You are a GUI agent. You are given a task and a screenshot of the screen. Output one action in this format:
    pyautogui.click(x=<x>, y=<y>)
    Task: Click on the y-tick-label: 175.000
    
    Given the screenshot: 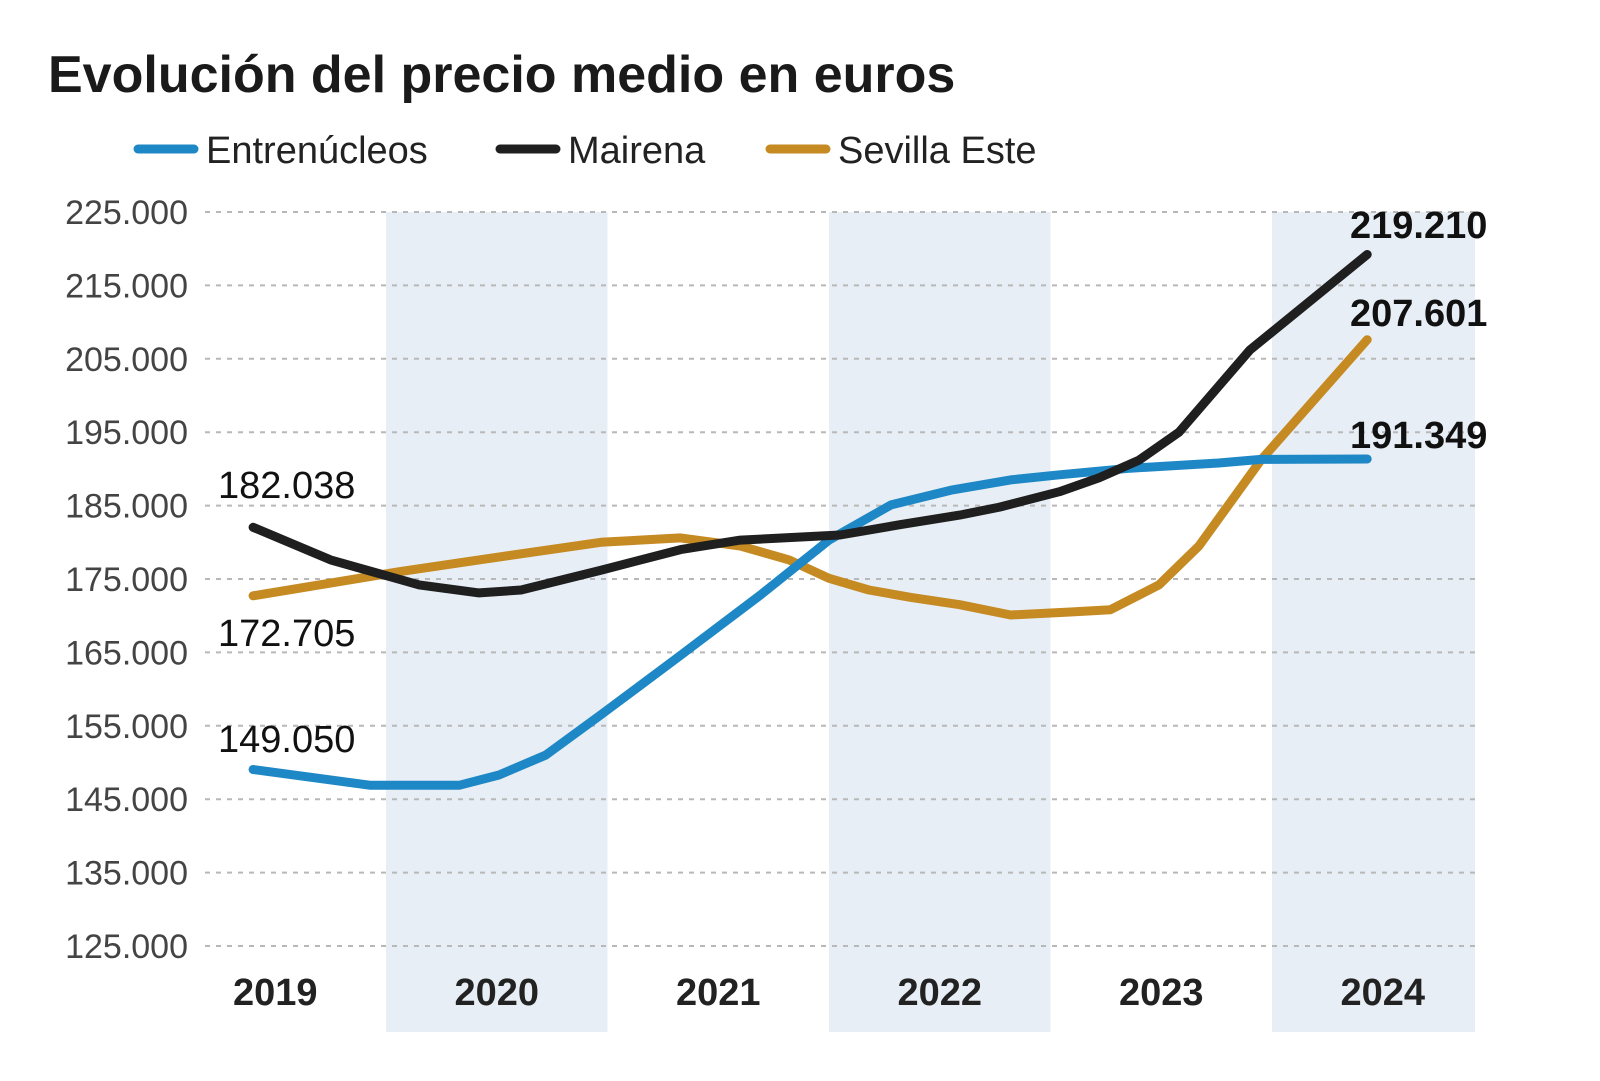 What is the action you would take?
    pyautogui.click(x=126, y=580)
    